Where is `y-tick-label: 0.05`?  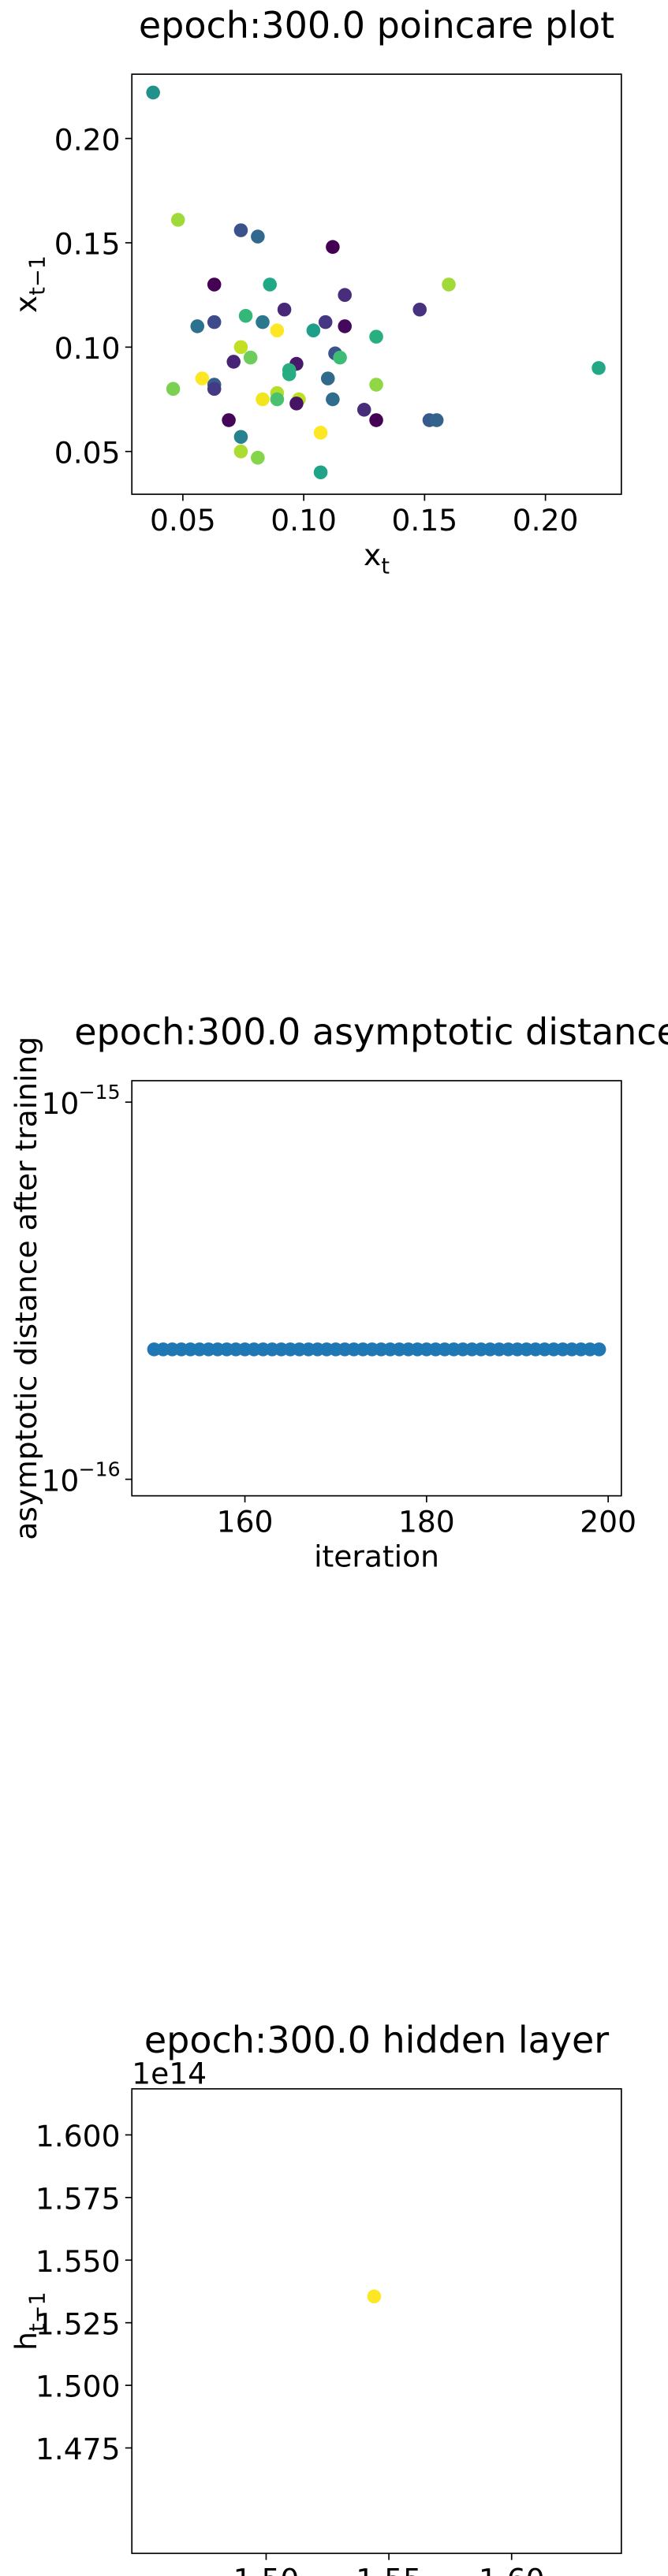 y-tick-label: 0.05 is located at coordinates (87, 452).